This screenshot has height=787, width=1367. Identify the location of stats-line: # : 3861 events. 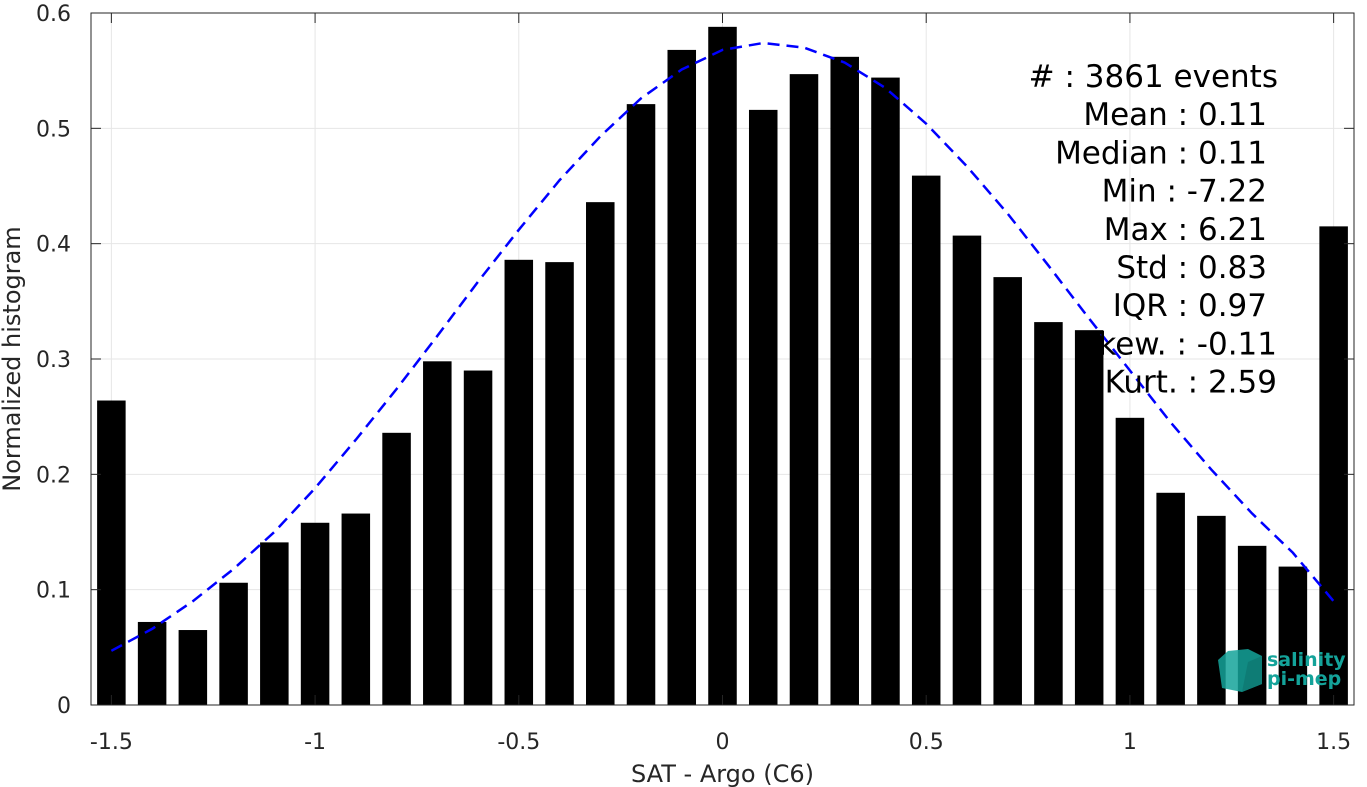
(1153, 77).